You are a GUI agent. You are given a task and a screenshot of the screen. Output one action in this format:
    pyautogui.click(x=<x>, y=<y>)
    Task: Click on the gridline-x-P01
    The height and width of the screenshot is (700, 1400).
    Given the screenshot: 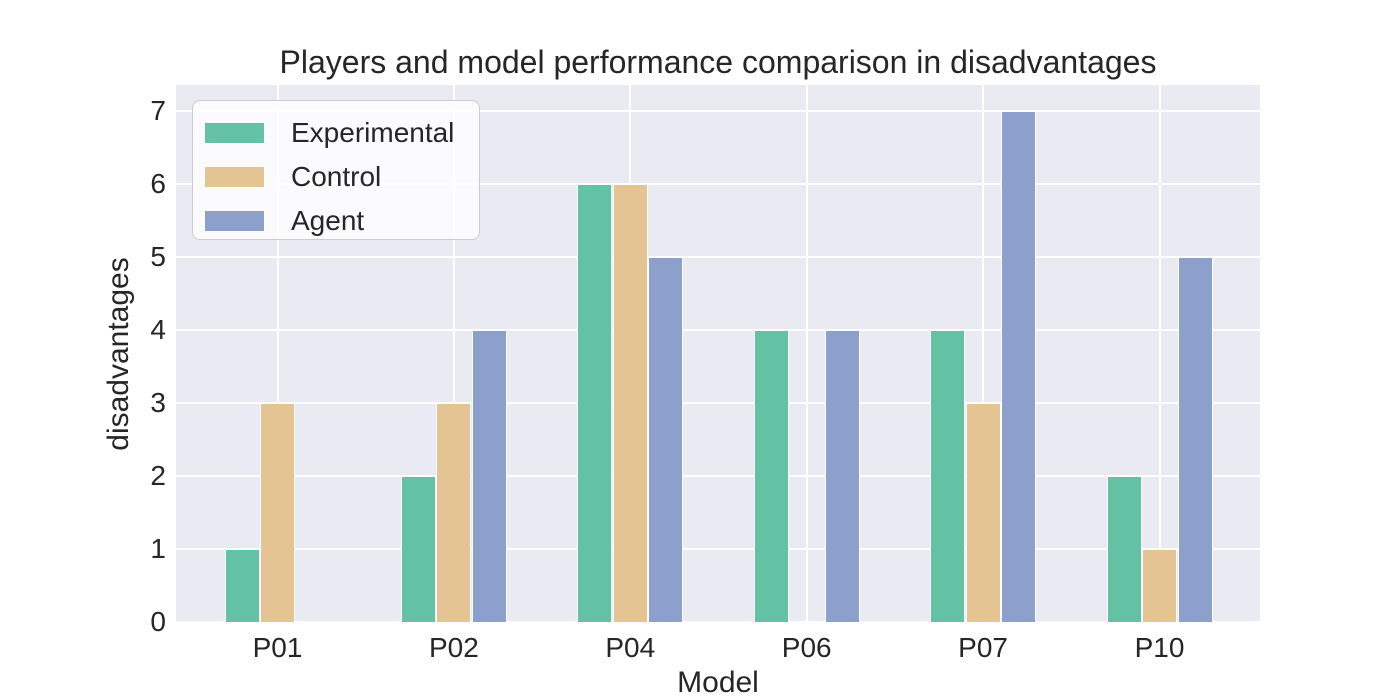 What is the action you would take?
    pyautogui.click(x=277, y=353)
    